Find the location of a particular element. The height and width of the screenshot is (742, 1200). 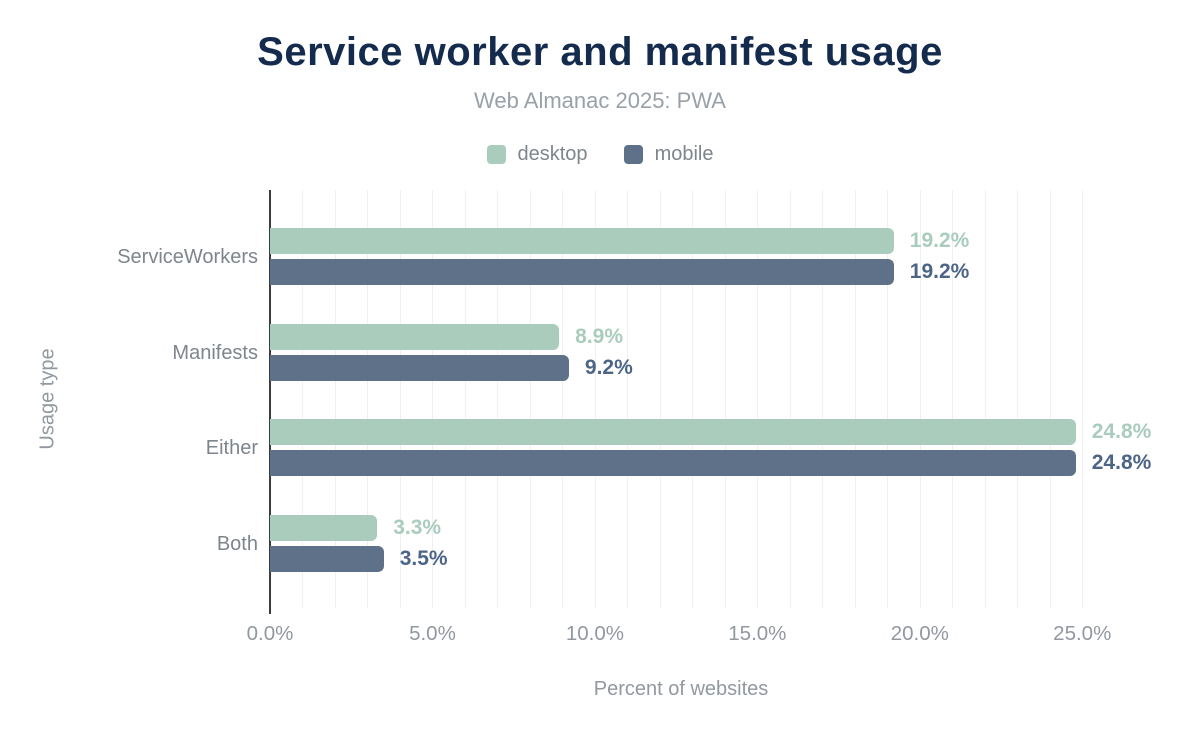

legend-swatch-mobile is located at coordinates (633, 154).